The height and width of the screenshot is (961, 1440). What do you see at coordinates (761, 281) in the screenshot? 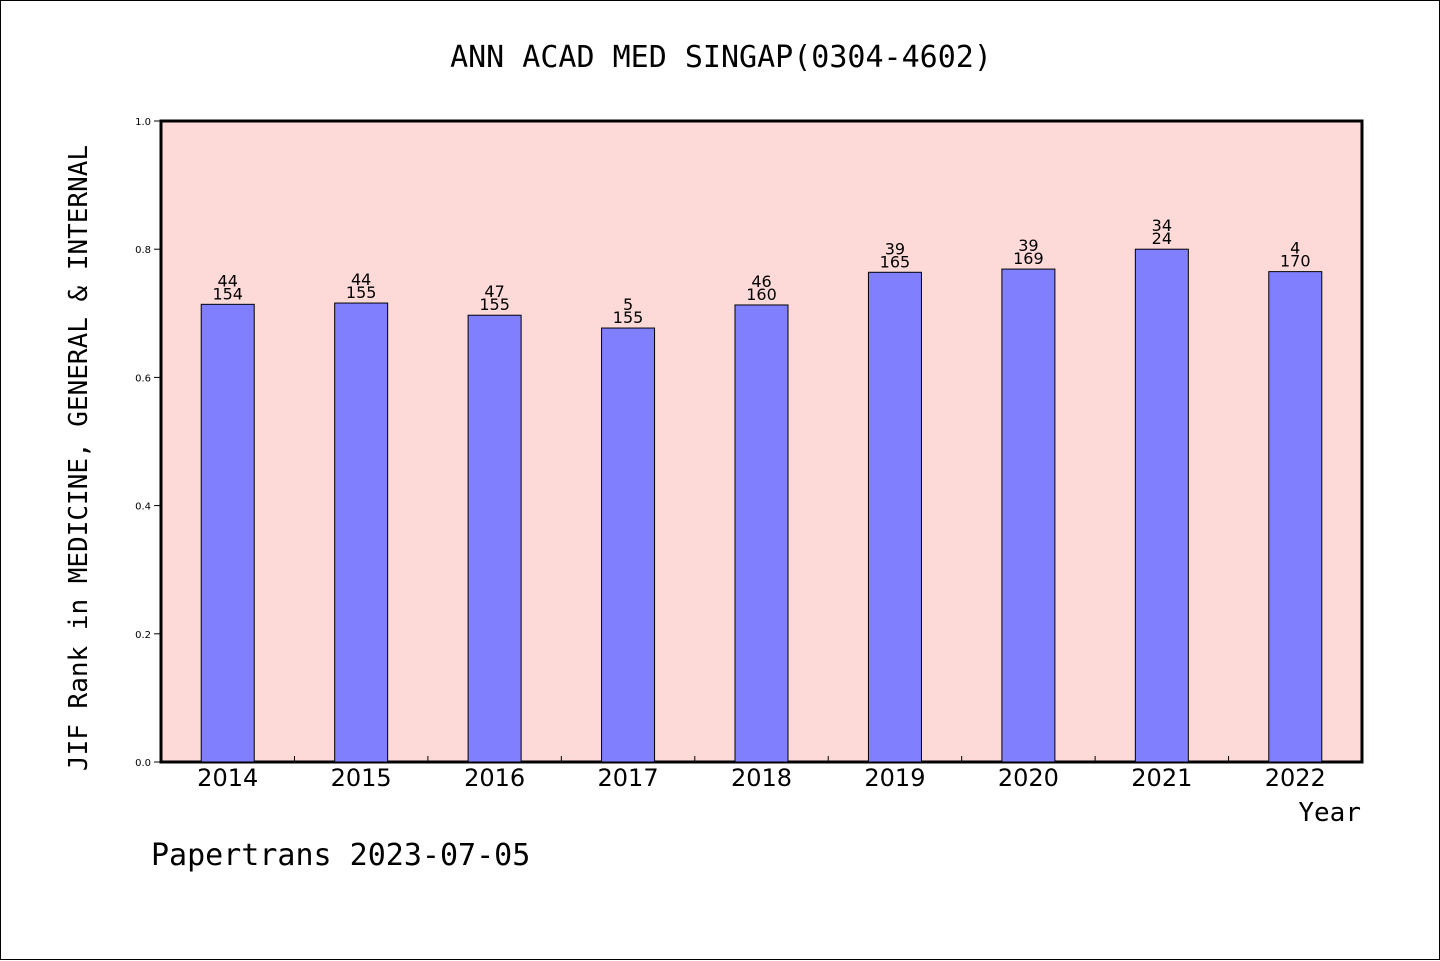
I see `bar-label-top: 46` at bounding box center [761, 281].